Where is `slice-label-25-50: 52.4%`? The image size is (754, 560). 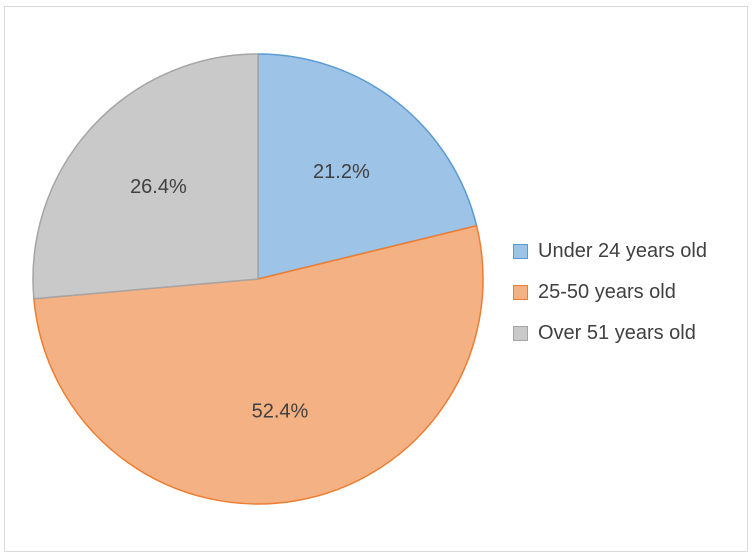 slice-label-25-50: 52.4% is located at coordinates (280, 411).